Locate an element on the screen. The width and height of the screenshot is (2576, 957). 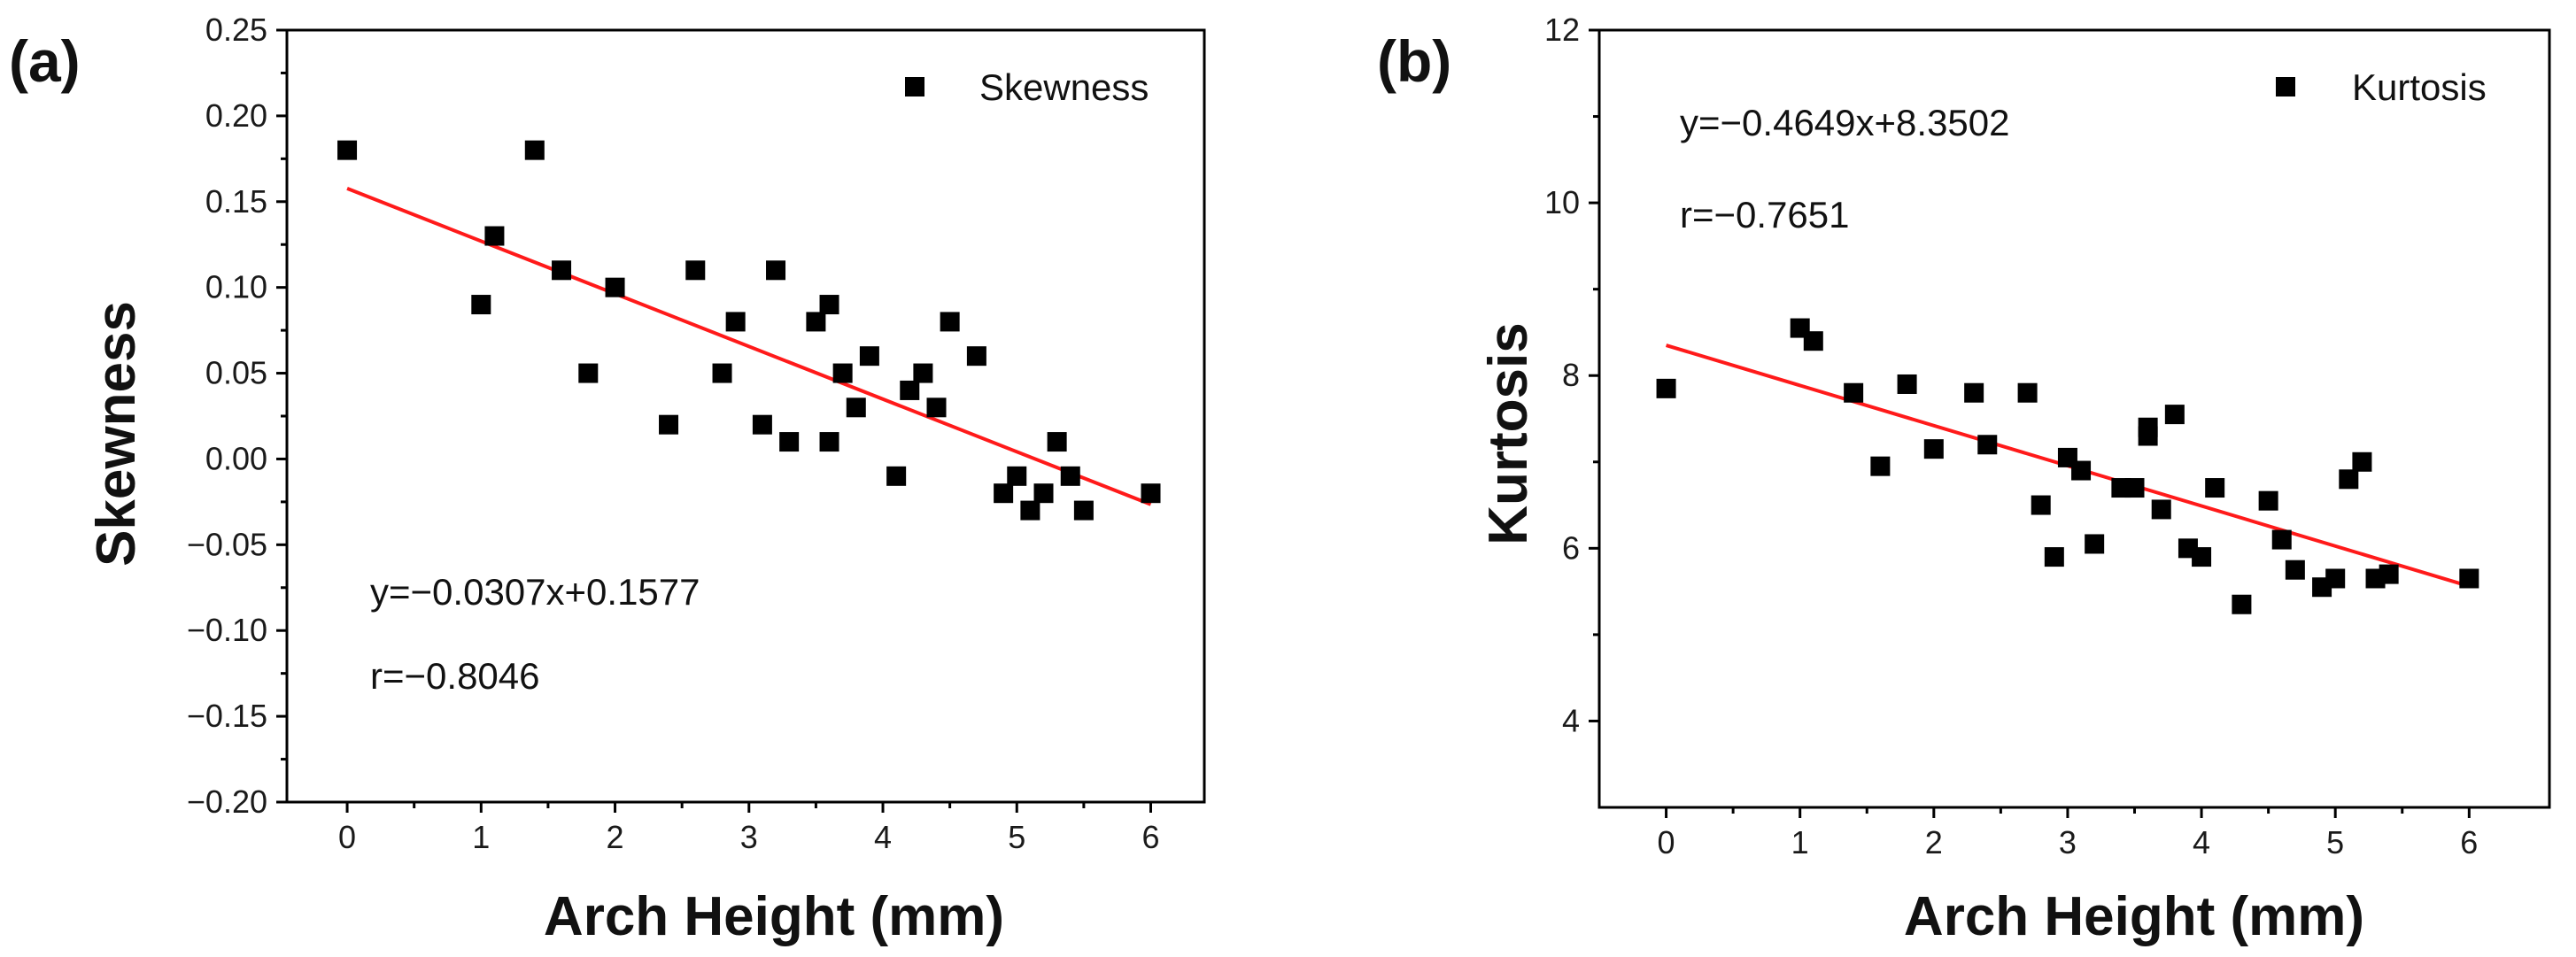
panel-a-y-tick-label: 0.10 is located at coordinates (236, 287).